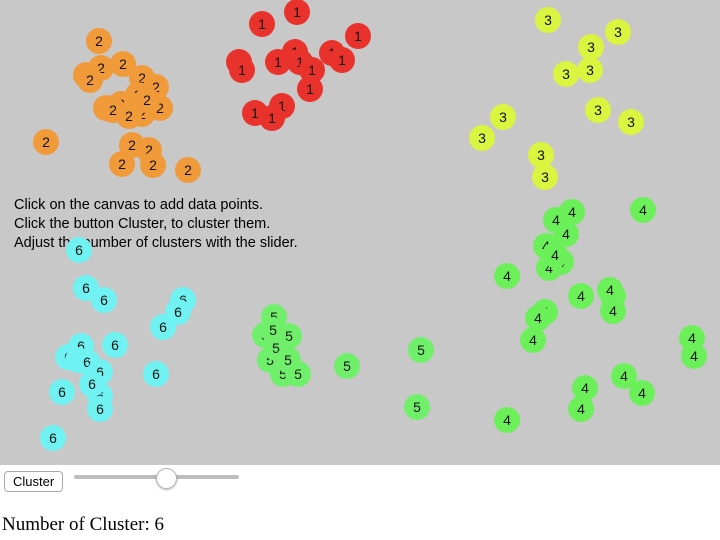 Image resolution: width=720 pixels, height=540 pixels. I want to click on cluster-button: Cluster, so click(34, 481).